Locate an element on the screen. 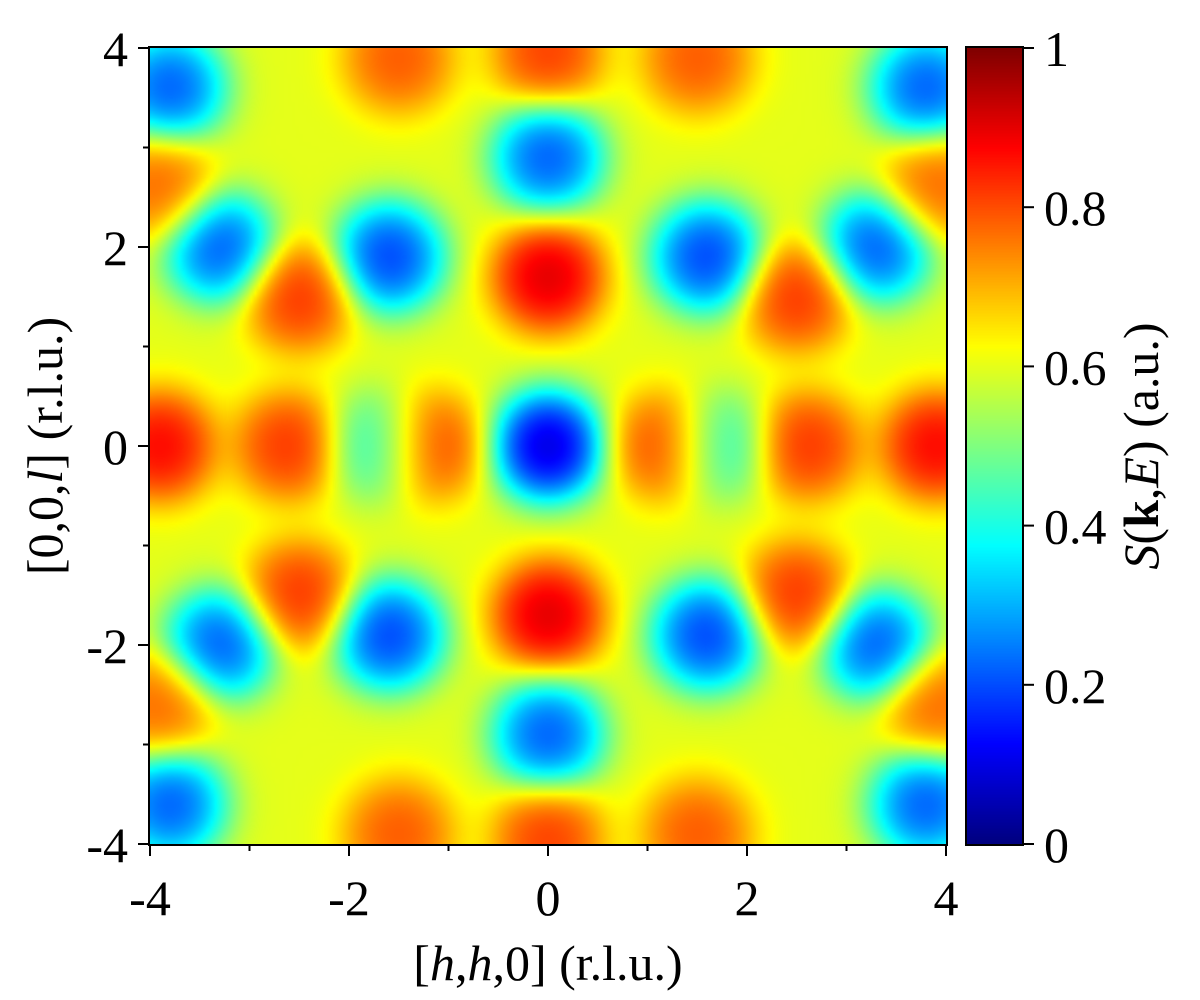 This screenshot has width=1200, height=1000. x-tick-label: 2 is located at coordinates (747, 898).